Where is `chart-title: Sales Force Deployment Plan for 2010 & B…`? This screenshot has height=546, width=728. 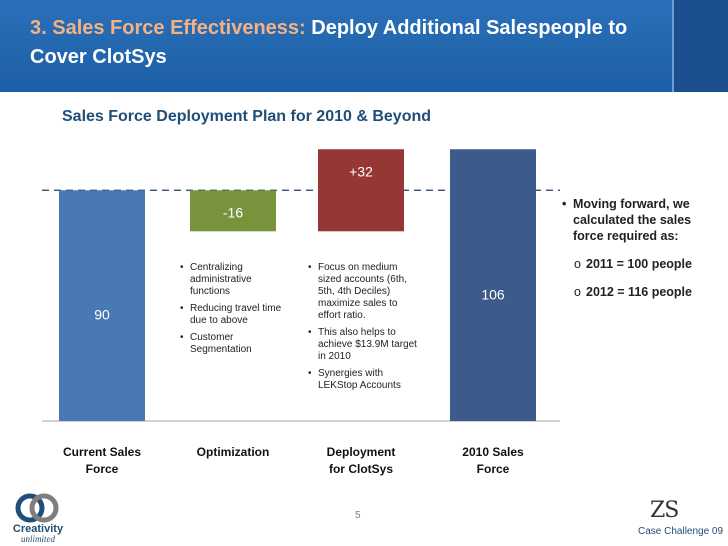 chart-title: Sales Force Deployment Plan for 2010 & B… is located at coordinates (247, 116).